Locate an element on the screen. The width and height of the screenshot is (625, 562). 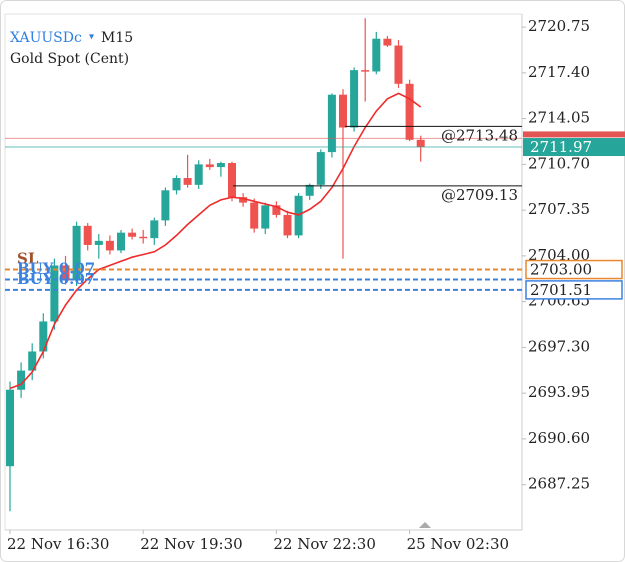
y-tick-label: 2687.25 is located at coordinates (559, 484).